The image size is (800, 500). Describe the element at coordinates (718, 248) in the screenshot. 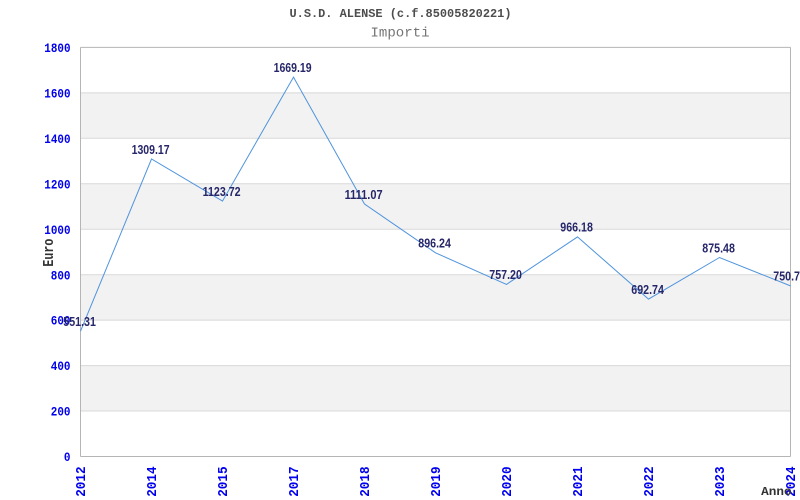

I see `svg-text: 875.48` at that location.